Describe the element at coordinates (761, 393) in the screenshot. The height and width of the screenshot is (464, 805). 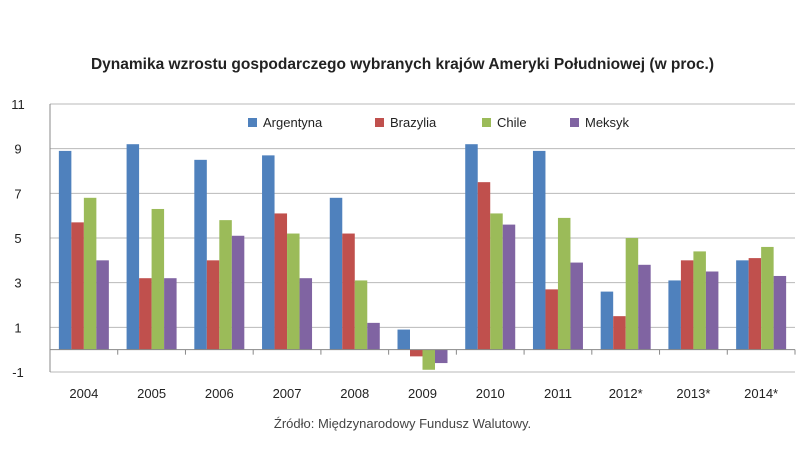
I see `x-tick-label: 2014*` at that location.